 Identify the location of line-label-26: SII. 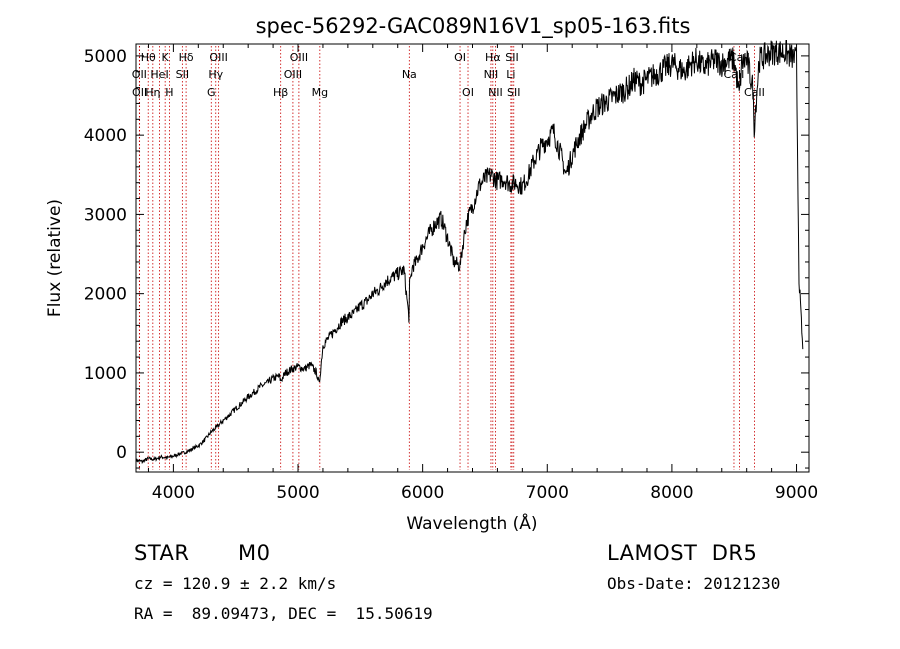
(513, 92).